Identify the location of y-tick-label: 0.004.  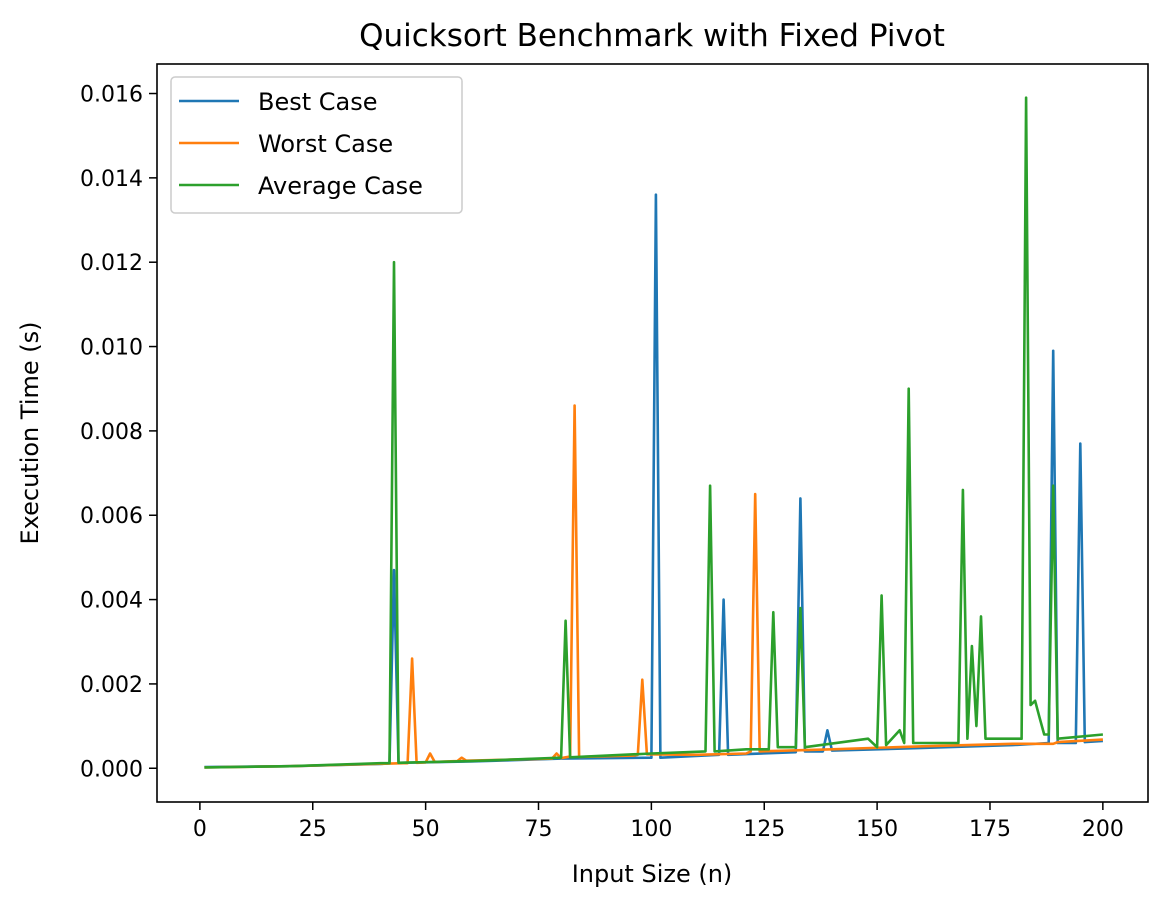
(111, 601).